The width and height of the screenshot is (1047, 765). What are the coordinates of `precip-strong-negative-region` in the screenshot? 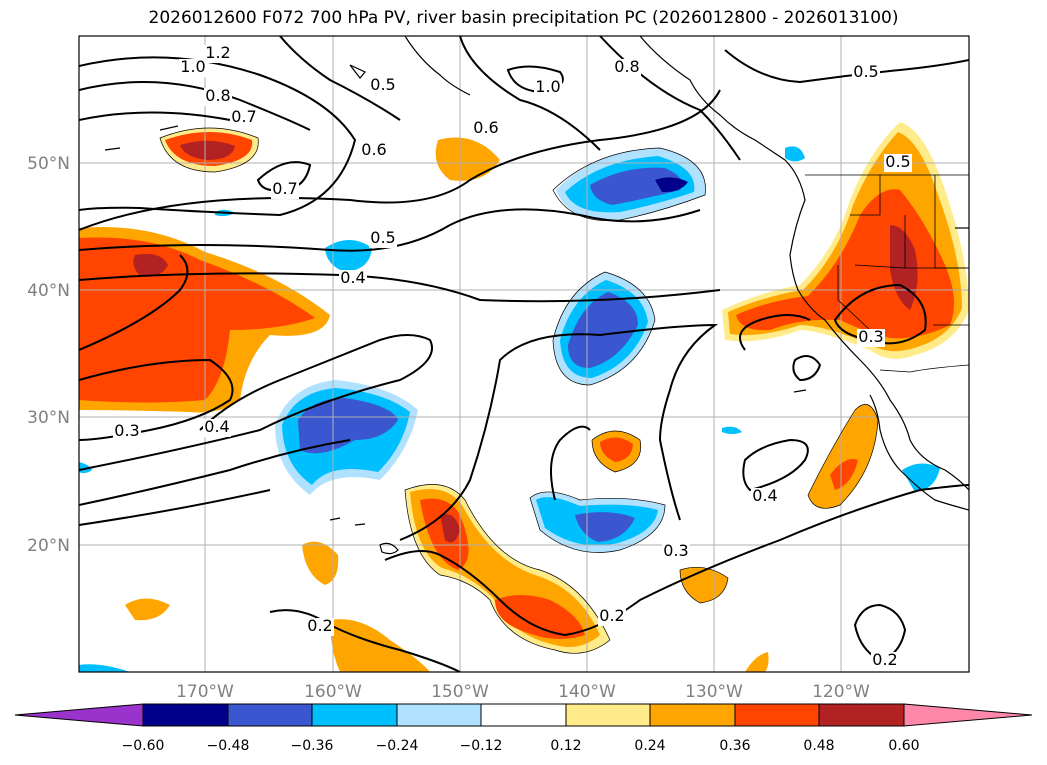 It's located at (671, 185).